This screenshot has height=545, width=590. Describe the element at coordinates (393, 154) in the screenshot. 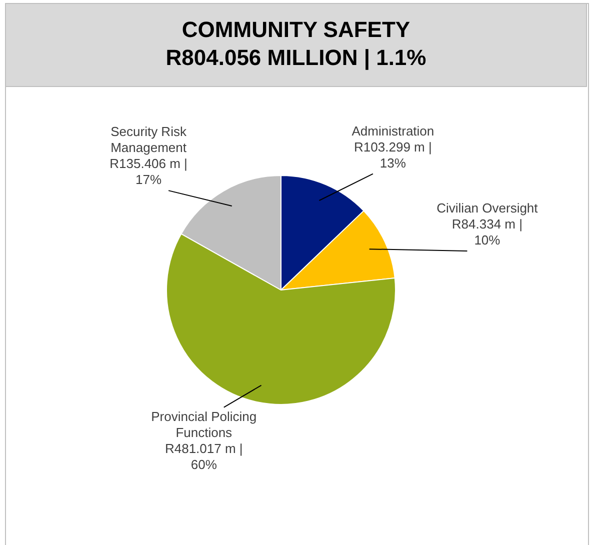

I see `data-label: R103.299 m | 13%` at that location.